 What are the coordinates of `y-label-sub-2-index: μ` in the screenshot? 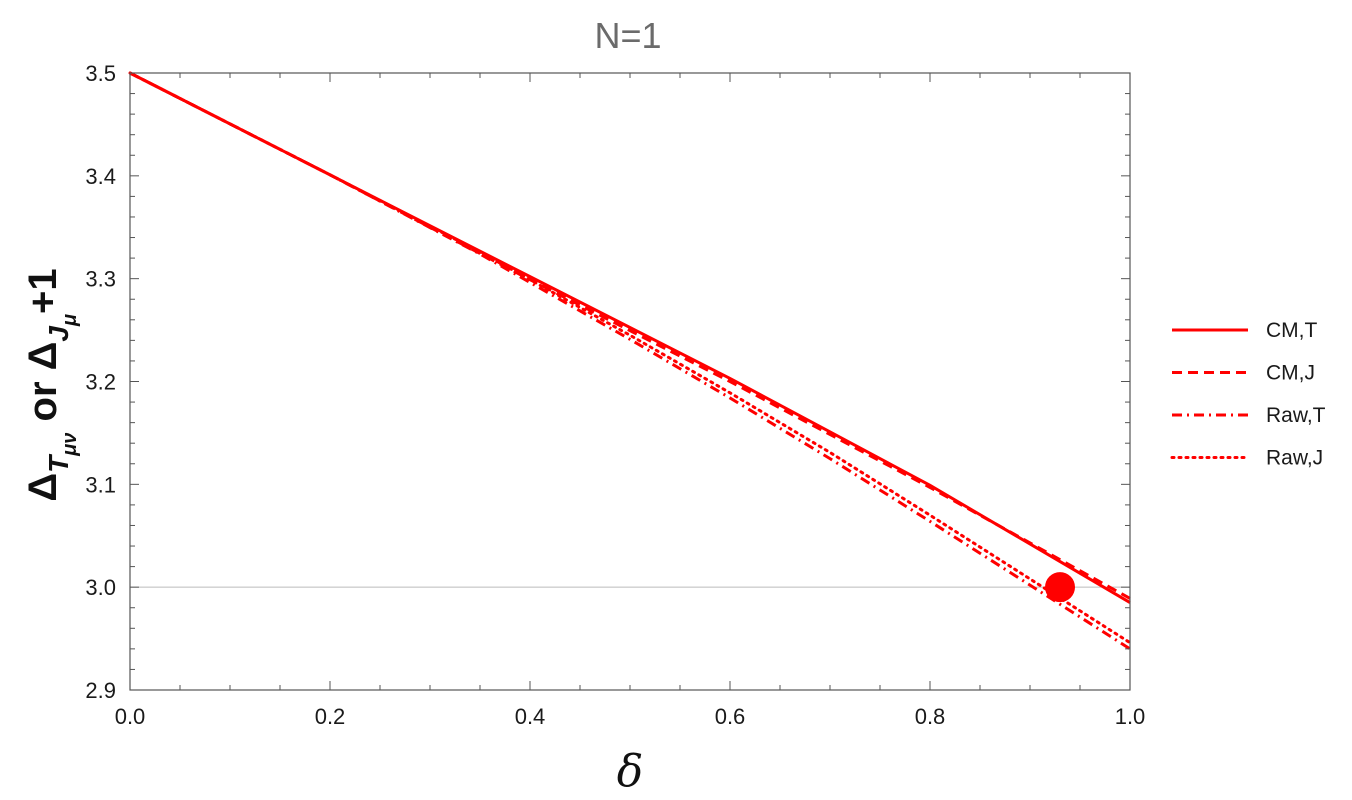 It's located at (70, 320).